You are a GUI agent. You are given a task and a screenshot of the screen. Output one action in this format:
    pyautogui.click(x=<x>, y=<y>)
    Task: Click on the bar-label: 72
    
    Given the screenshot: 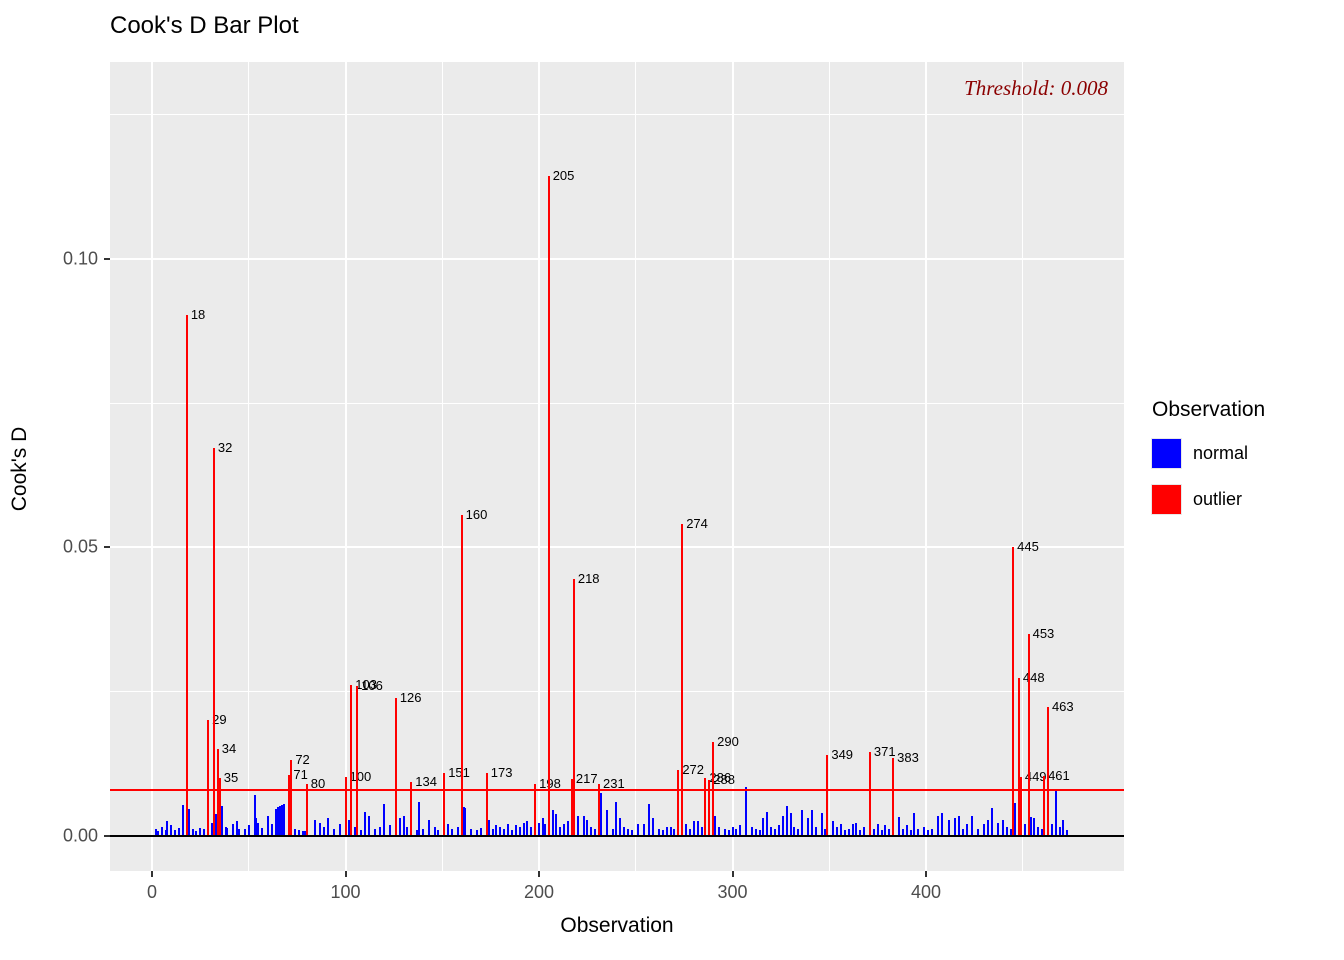 What is the action you would take?
    pyautogui.click(x=302, y=760)
    